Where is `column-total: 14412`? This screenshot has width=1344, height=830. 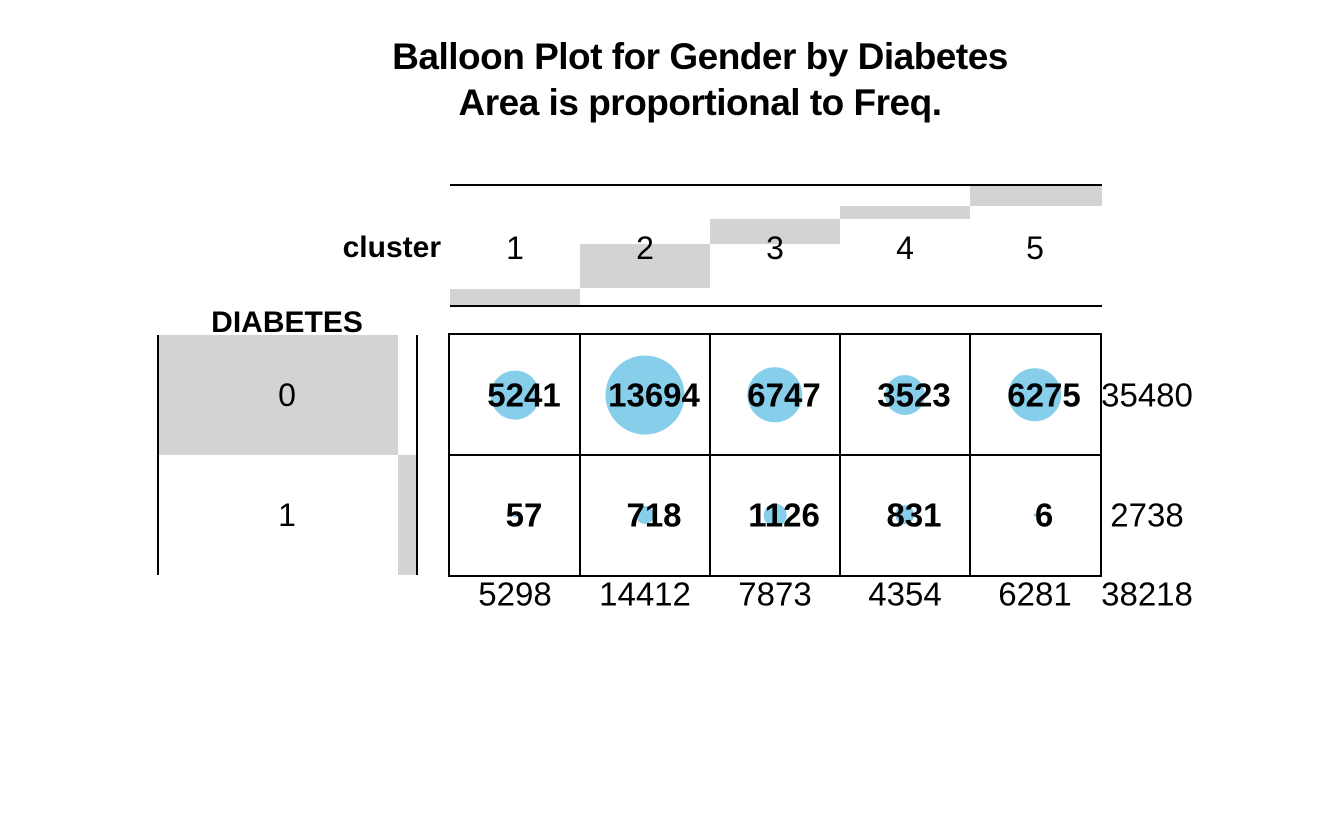 column-total: 14412 is located at coordinates (645, 594).